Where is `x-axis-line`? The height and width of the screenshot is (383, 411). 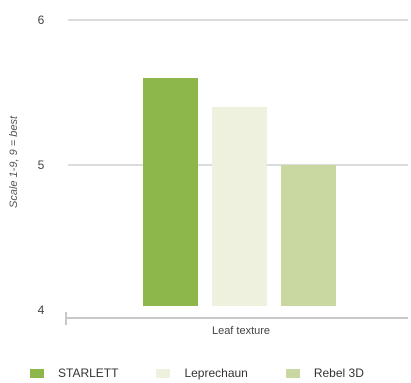
x-axis-line is located at coordinates (236, 318).